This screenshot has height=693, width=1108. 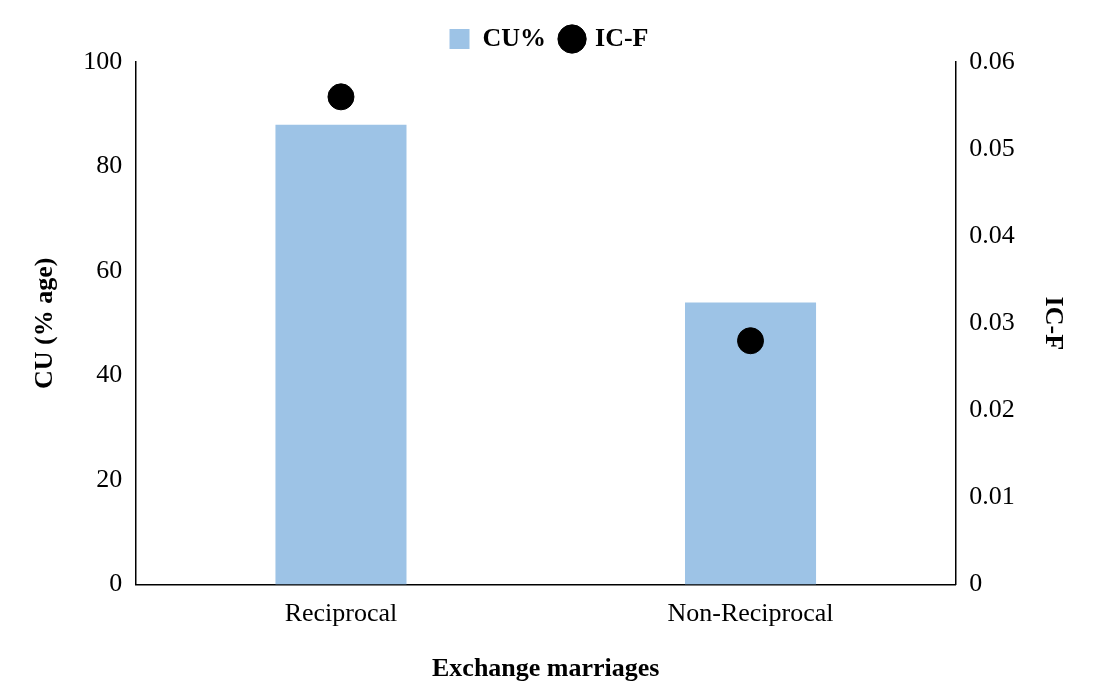 What do you see at coordinates (976, 583) in the screenshot?
I see `y2-tick-label: 0` at bounding box center [976, 583].